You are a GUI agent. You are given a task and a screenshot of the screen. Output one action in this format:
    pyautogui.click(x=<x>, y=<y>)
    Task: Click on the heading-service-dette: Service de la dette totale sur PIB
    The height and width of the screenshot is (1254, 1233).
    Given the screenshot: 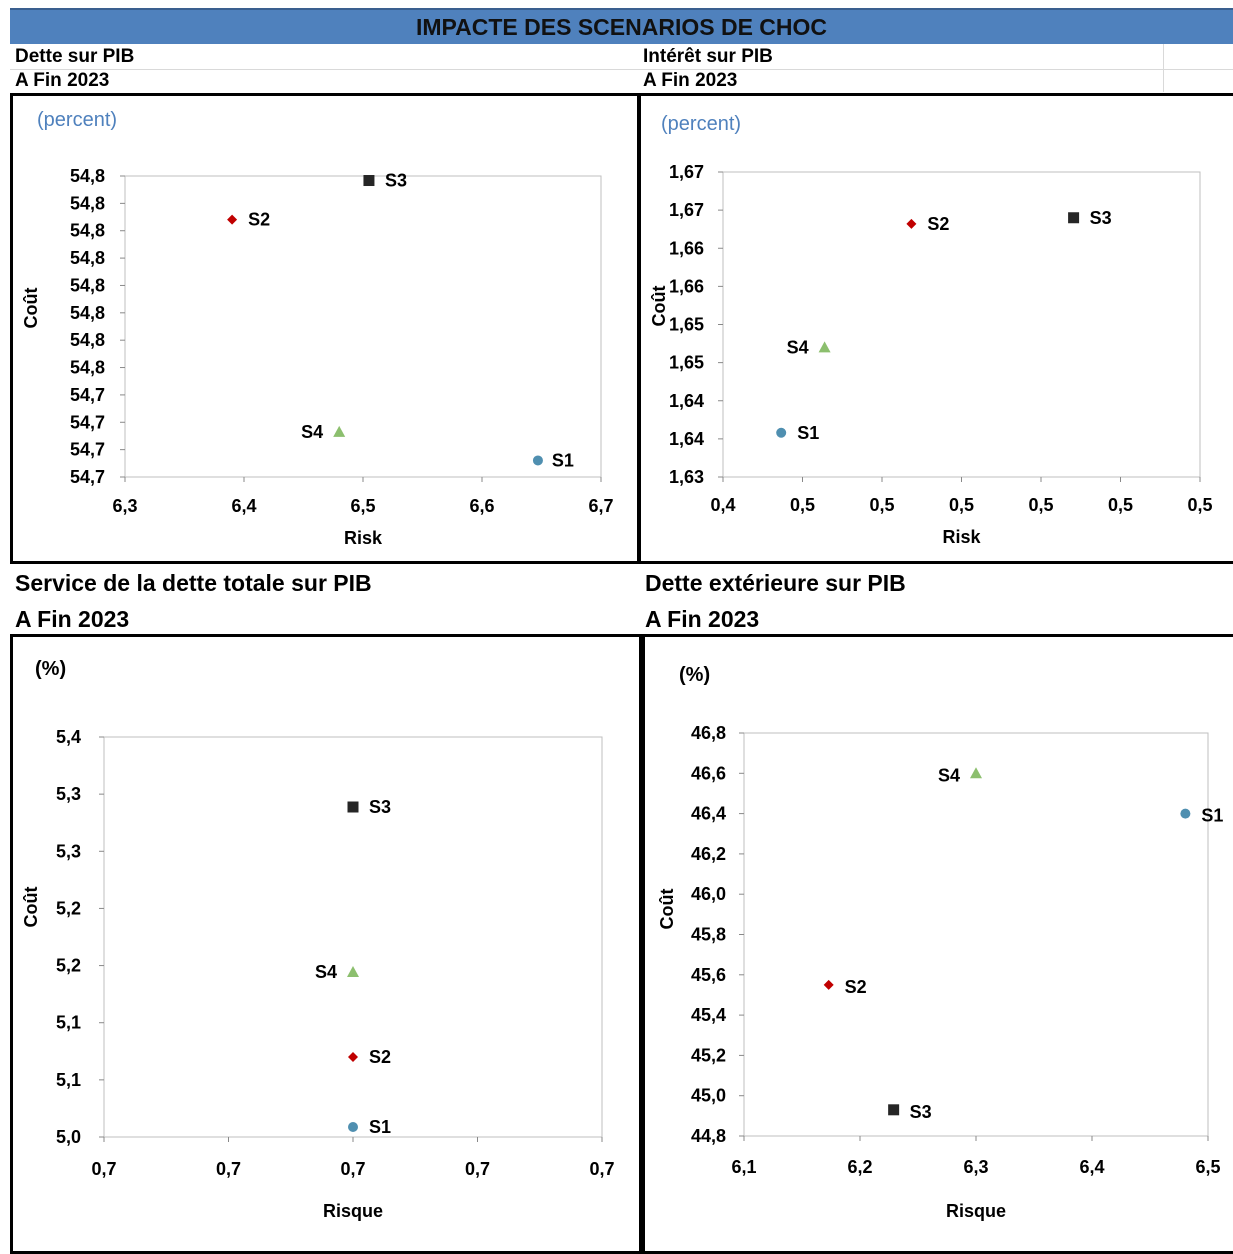 What is the action you would take?
    pyautogui.click(x=193, y=583)
    